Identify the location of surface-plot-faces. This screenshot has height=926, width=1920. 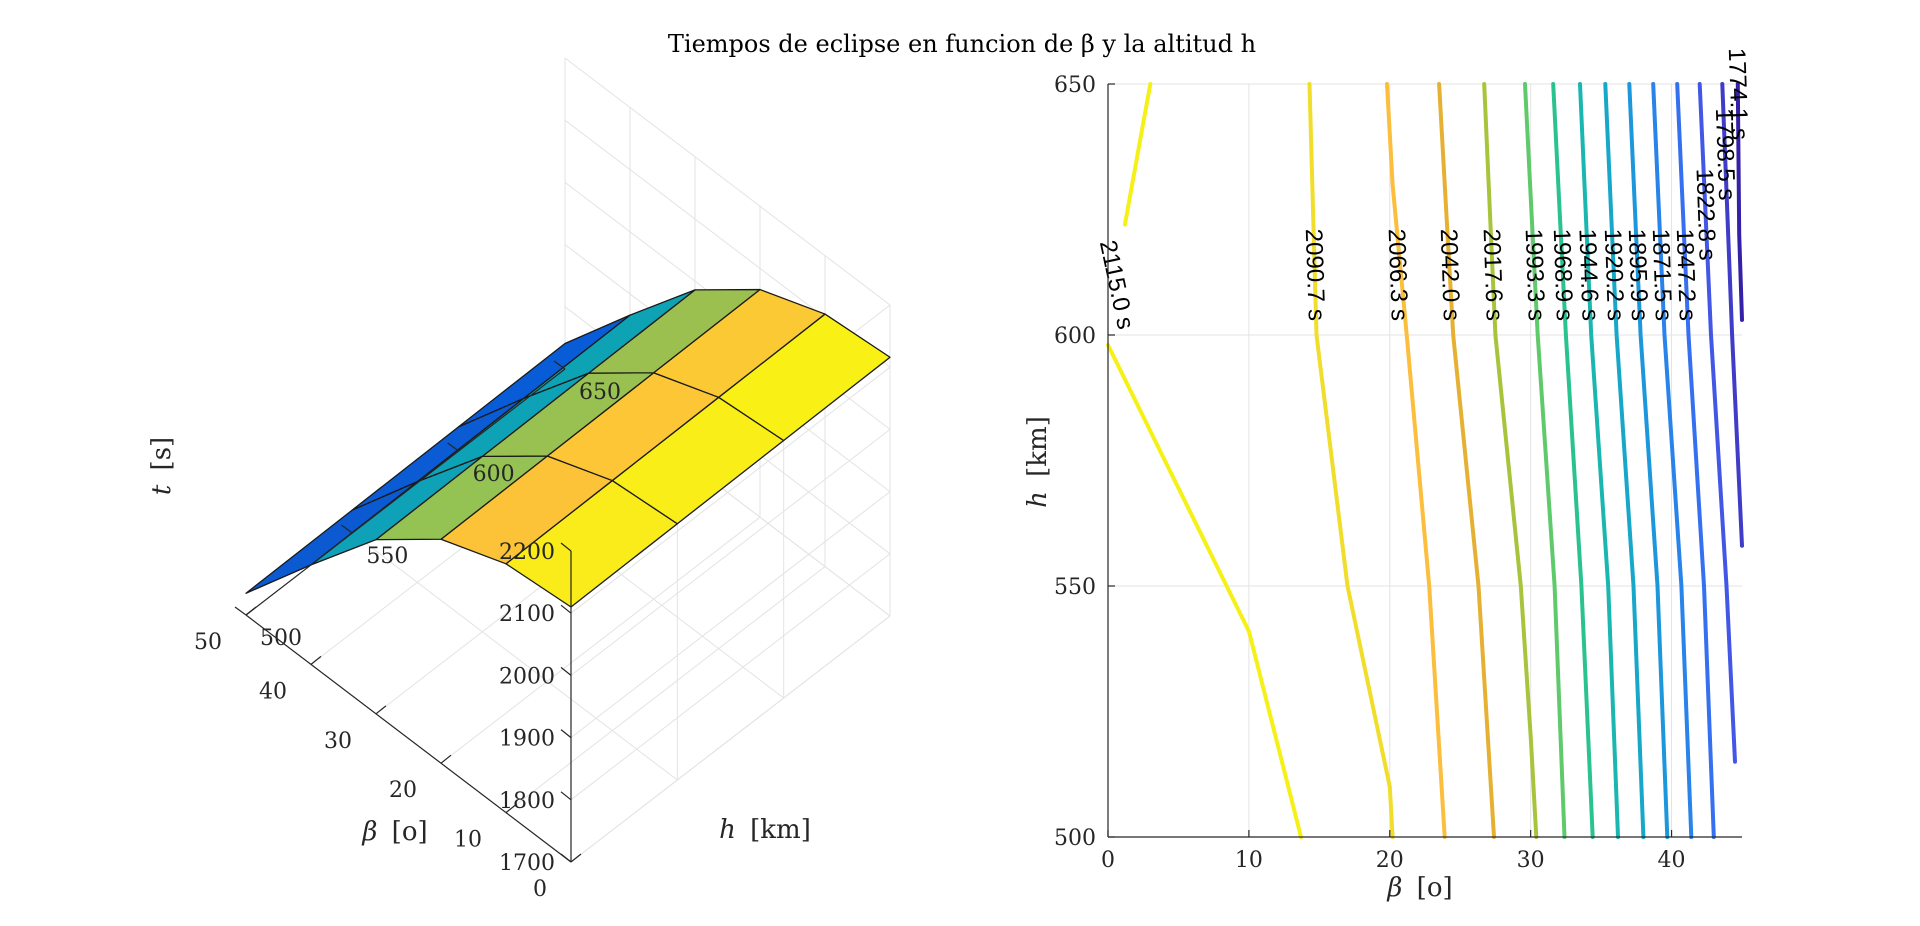
(568, 448).